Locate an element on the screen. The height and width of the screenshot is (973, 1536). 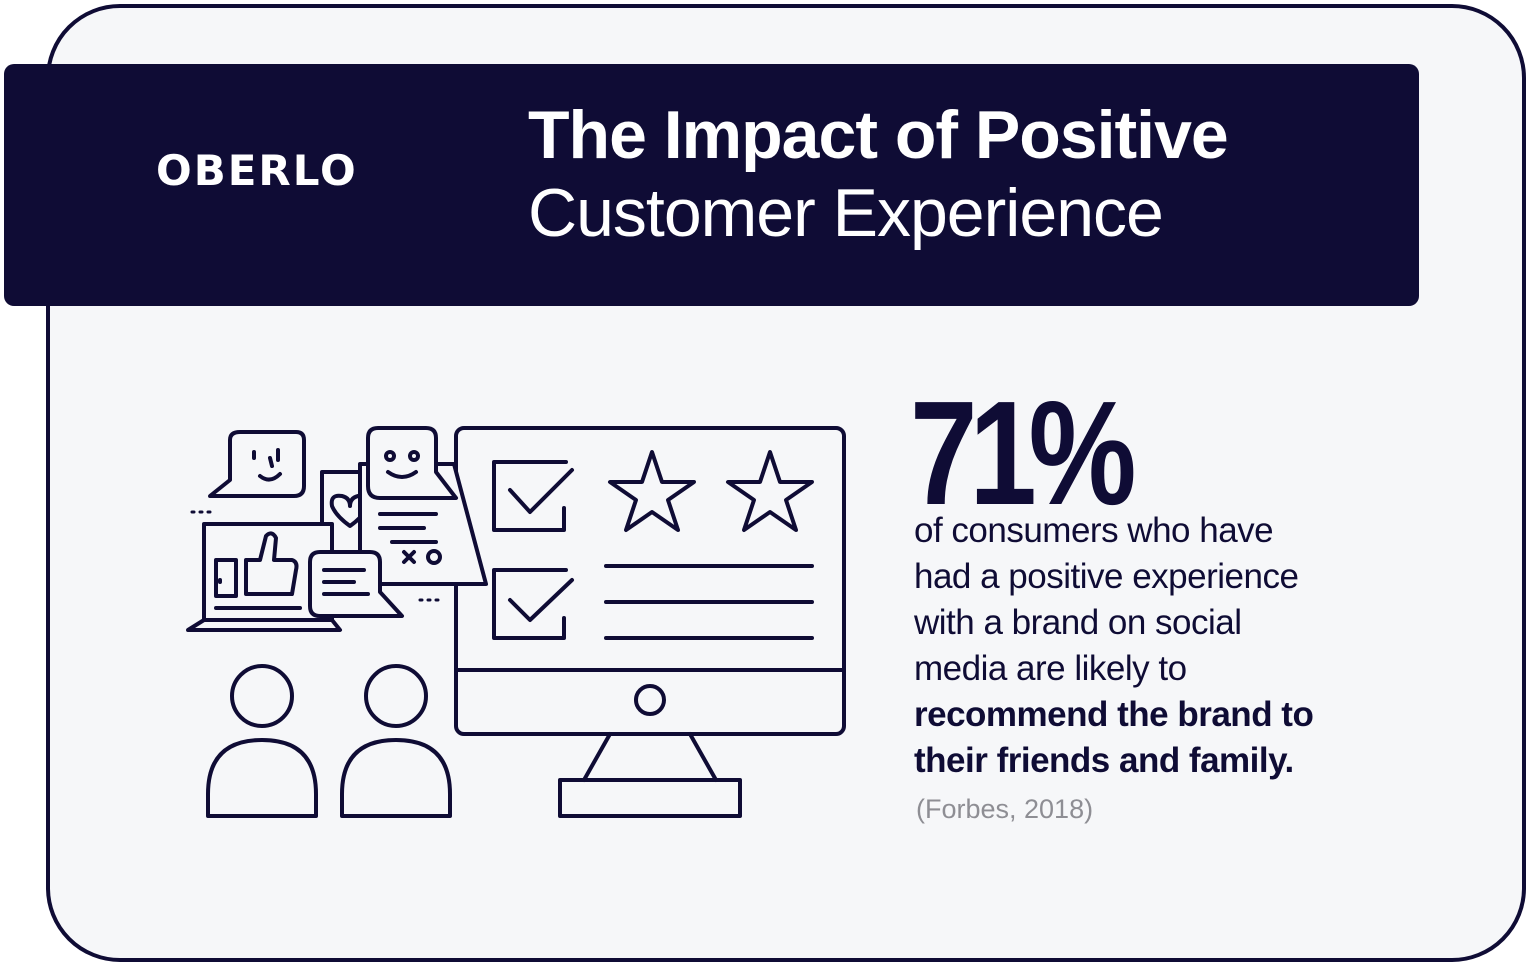
monitor-icon is located at coordinates (650, 622).